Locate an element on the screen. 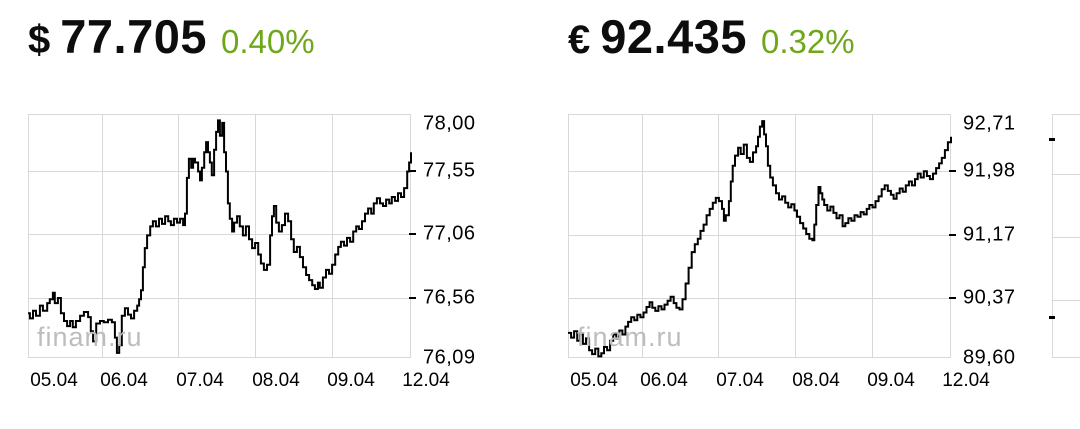 This screenshot has height=429, width=1080. dollar-currency-symbol: $ is located at coordinates (39, 40).